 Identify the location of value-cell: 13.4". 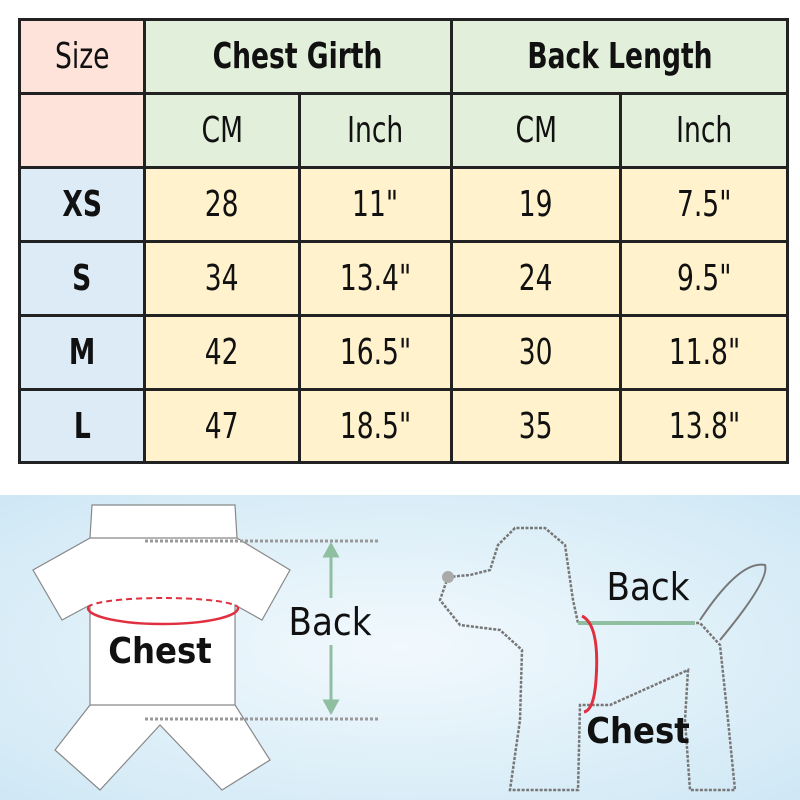
(375, 278).